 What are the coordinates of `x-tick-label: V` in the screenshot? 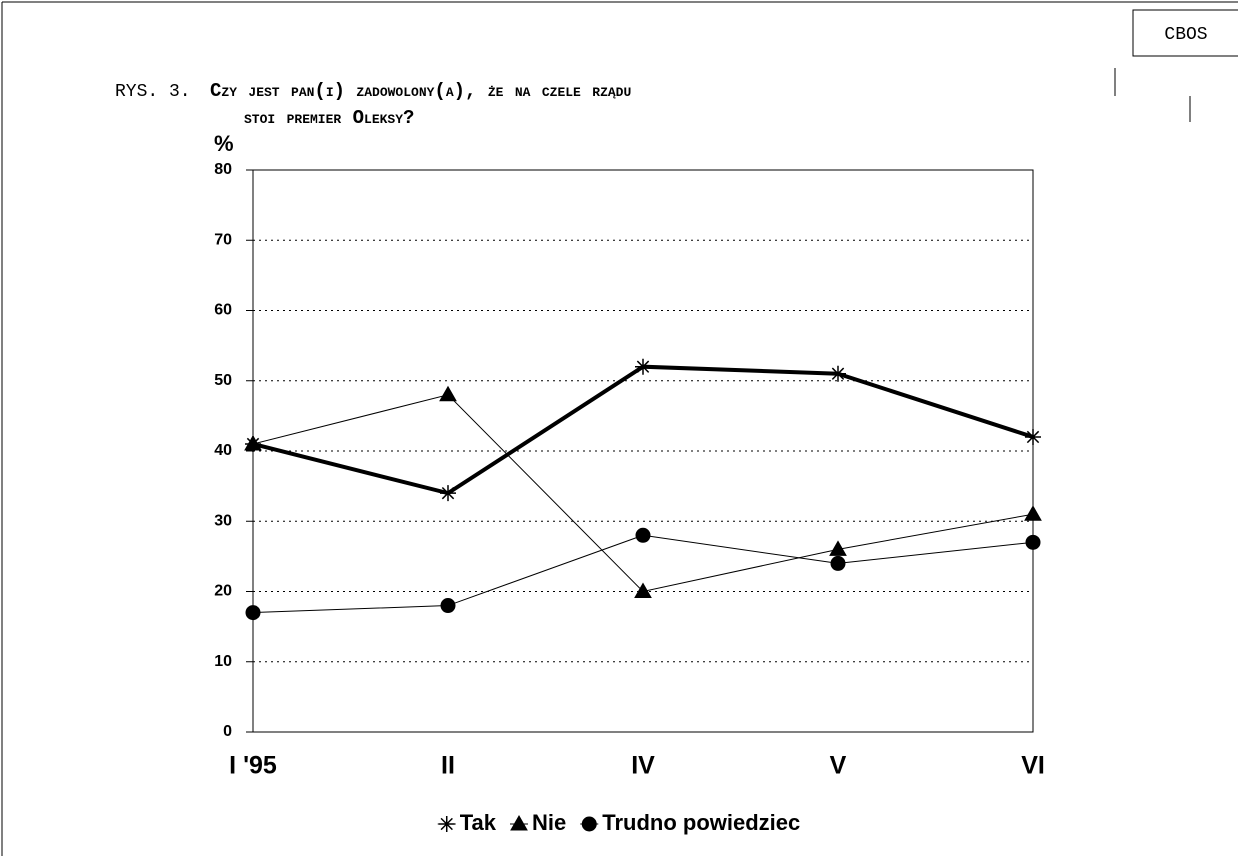 It's located at (838, 766).